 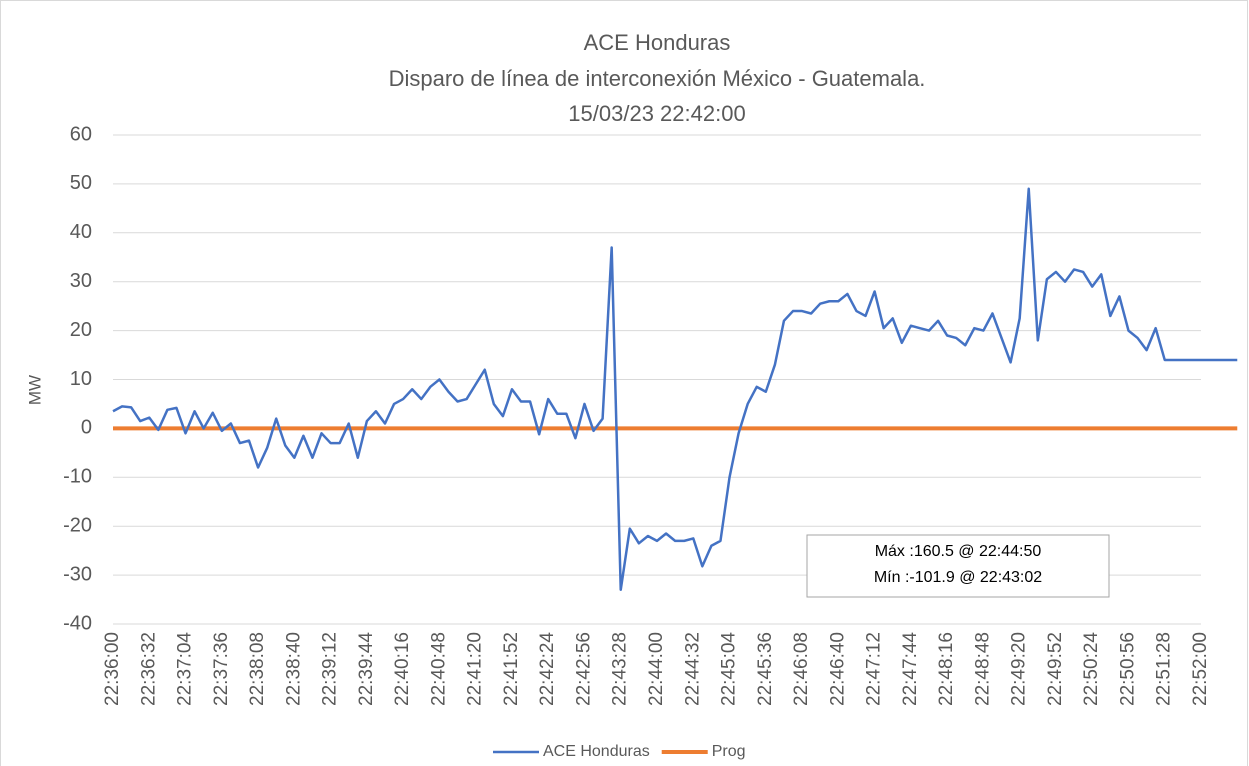 I want to click on x-tick-label: 22:38:40, so click(x=293, y=669).